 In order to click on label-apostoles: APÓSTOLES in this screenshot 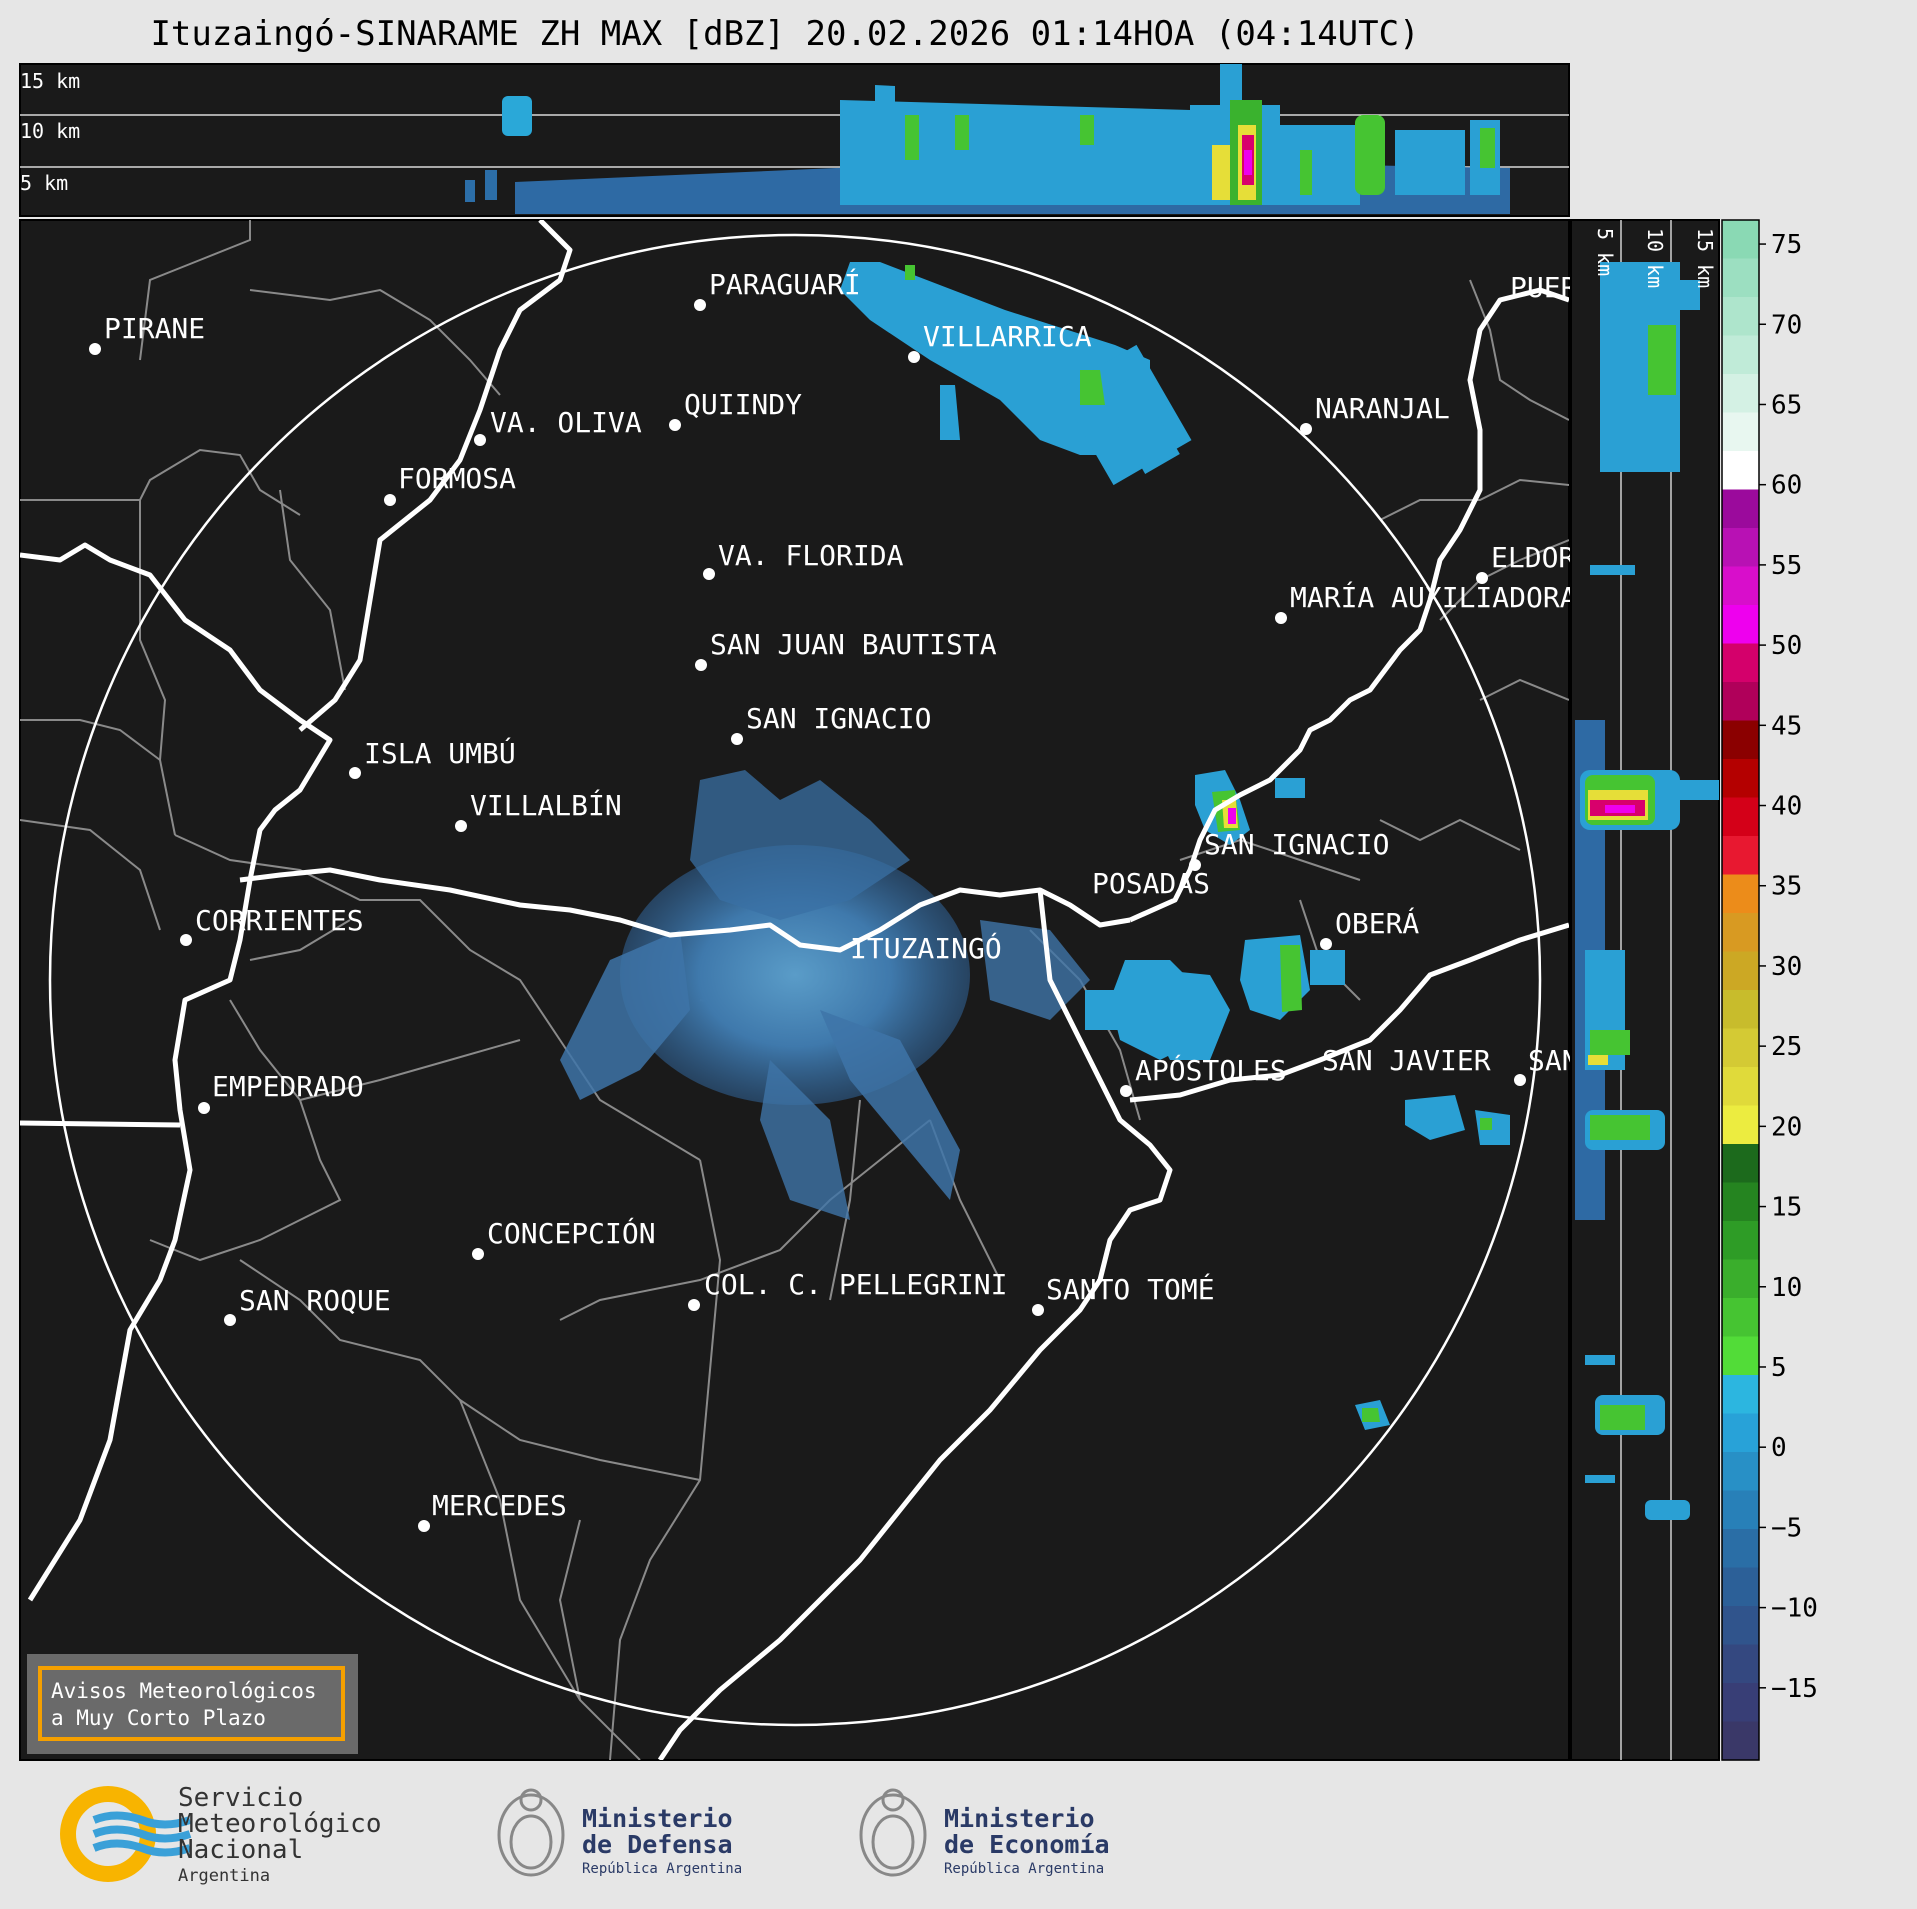, I will do `click(1211, 1070)`.